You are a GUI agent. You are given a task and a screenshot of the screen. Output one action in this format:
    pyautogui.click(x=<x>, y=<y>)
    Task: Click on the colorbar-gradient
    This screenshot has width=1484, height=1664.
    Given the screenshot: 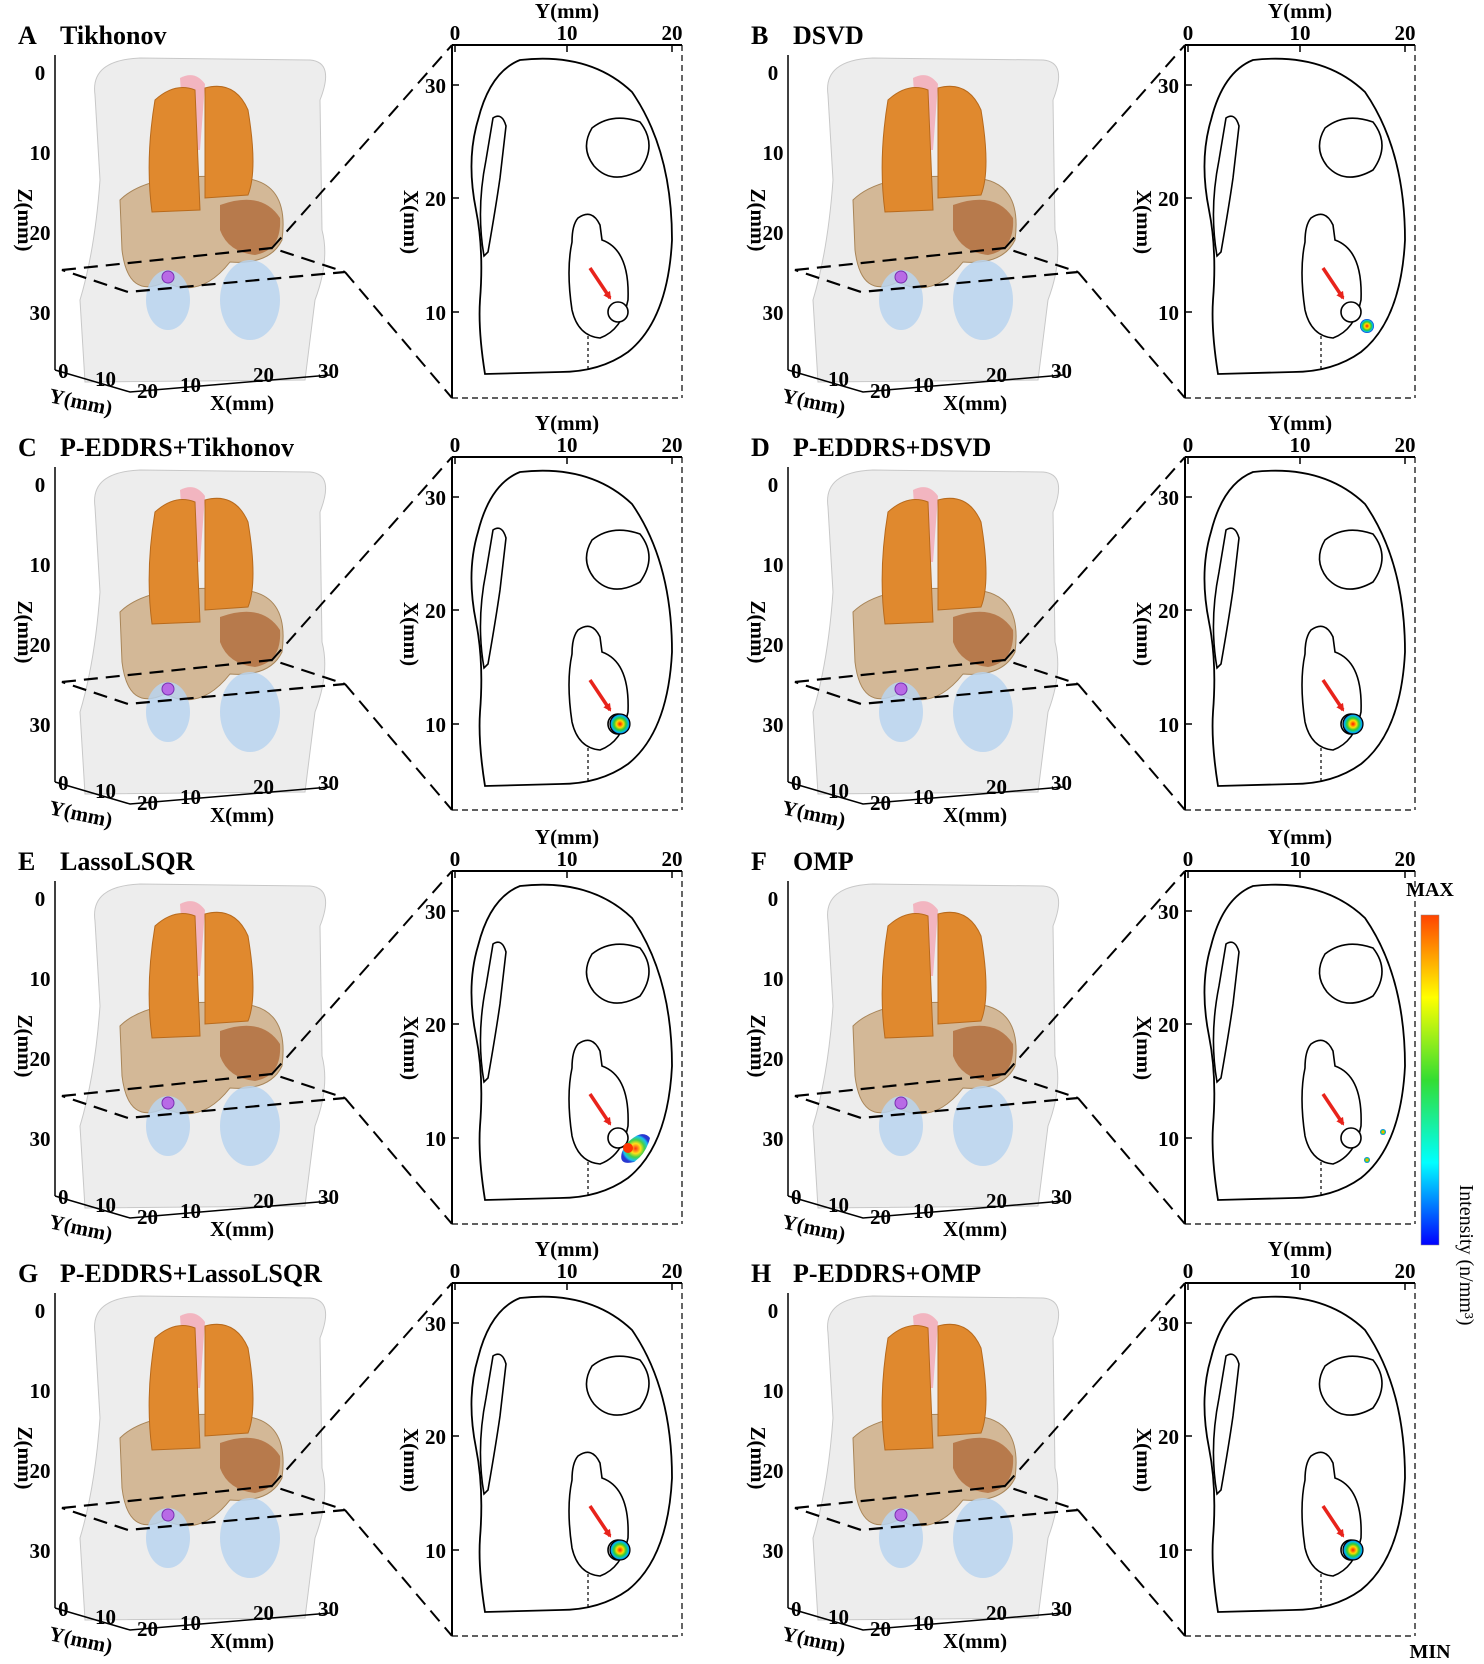 What is the action you would take?
    pyautogui.click(x=1430, y=1080)
    